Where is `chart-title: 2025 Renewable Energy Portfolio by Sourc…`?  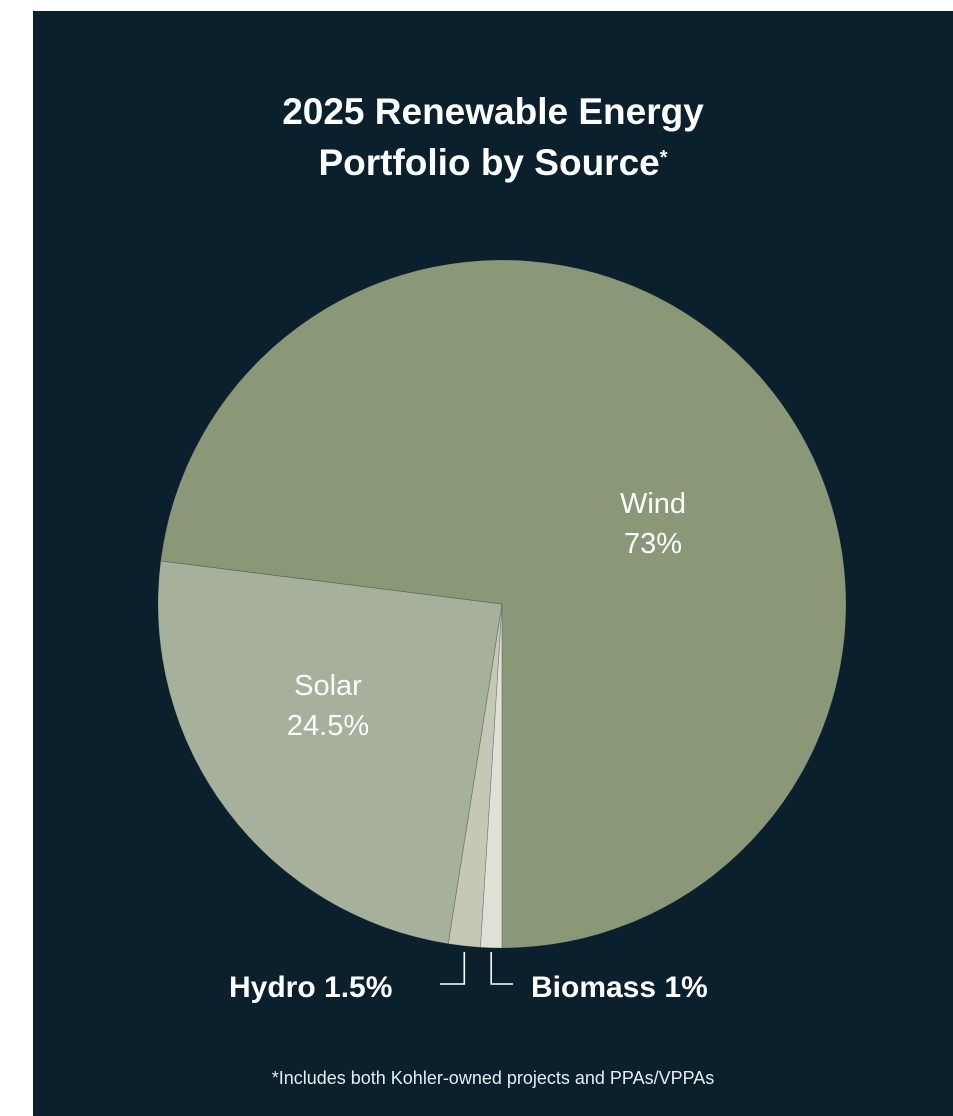 chart-title: 2025 Renewable Energy Portfolio by Sourc… is located at coordinates (493, 137).